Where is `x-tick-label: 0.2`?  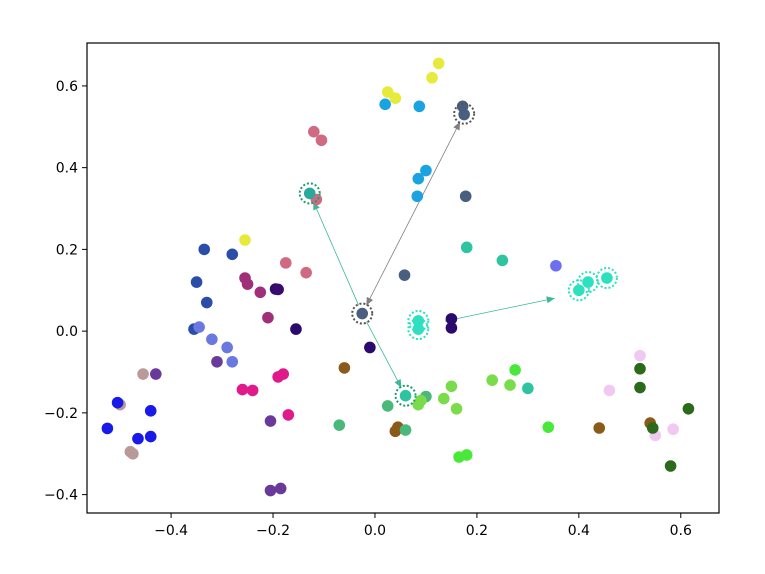
x-tick-label: 0.2 is located at coordinates (477, 531).